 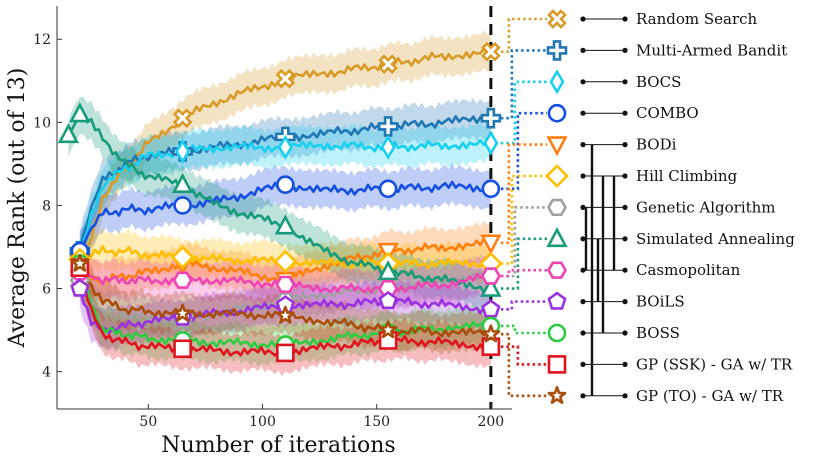 I want to click on legend-label-gp-to-ga-w-tr: GP (TO) - GA w/ TR, so click(x=710, y=396).